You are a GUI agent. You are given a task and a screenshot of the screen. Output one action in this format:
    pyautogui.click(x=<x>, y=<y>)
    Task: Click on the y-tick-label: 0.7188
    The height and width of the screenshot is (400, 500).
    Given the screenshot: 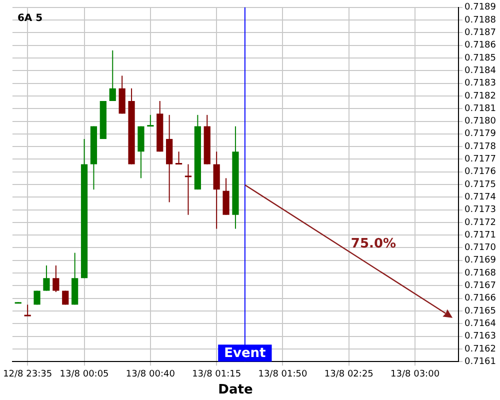 What is the action you would take?
    pyautogui.click(x=480, y=20)
    